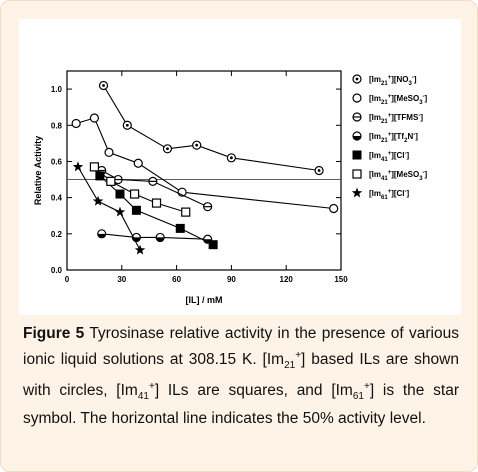 The height and width of the screenshot is (472, 478). I want to click on x-tick-label: 90, so click(231, 279).